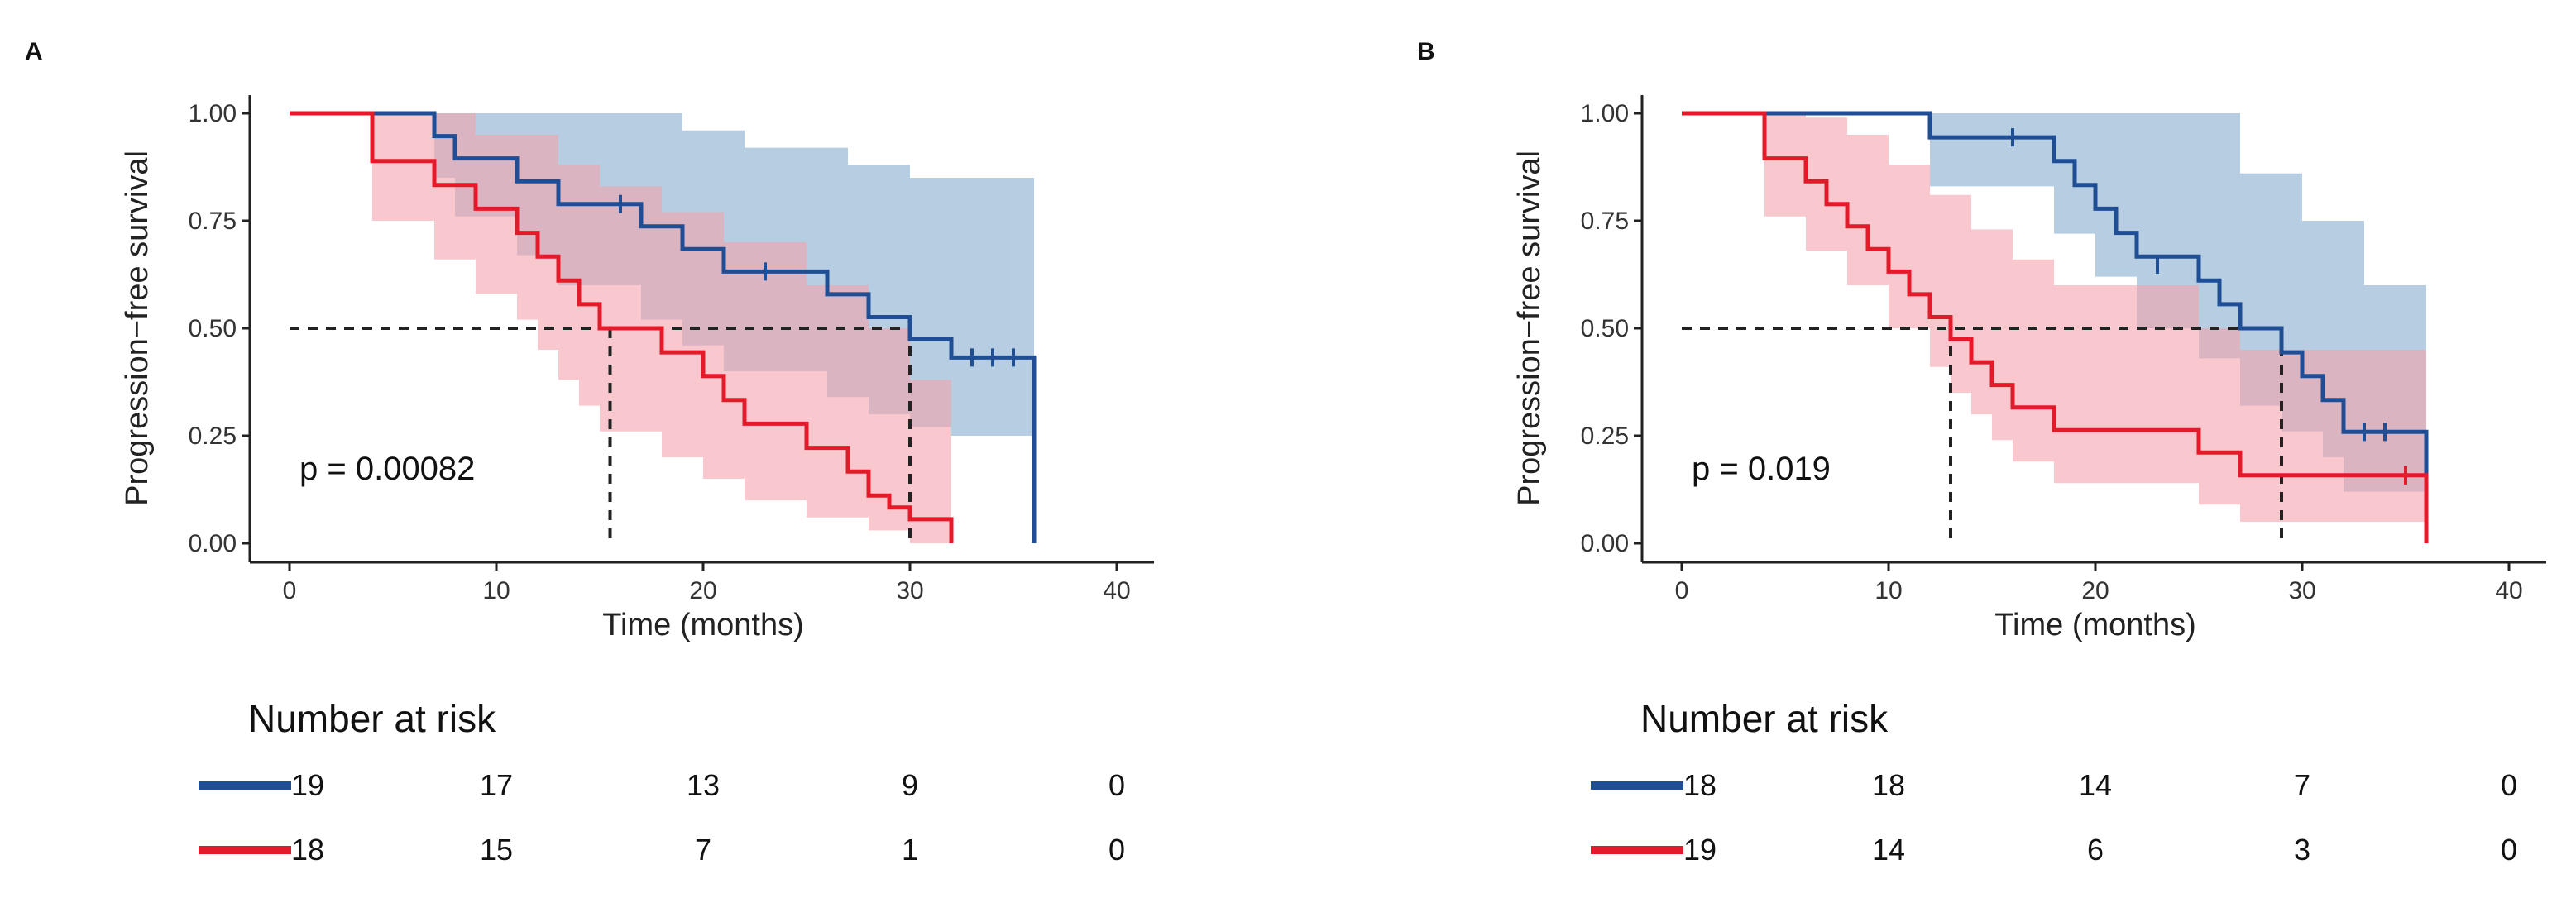 The height and width of the screenshot is (917, 2576). Describe the element at coordinates (2302, 850) in the screenshot. I see `risk-count: 3` at that location.